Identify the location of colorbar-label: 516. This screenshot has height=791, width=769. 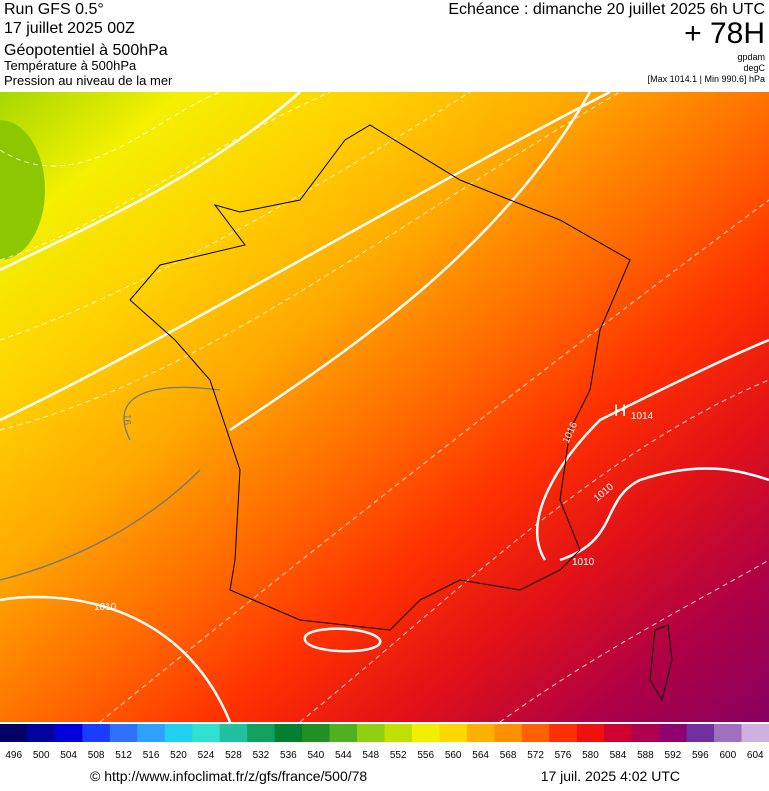
(151, 755).